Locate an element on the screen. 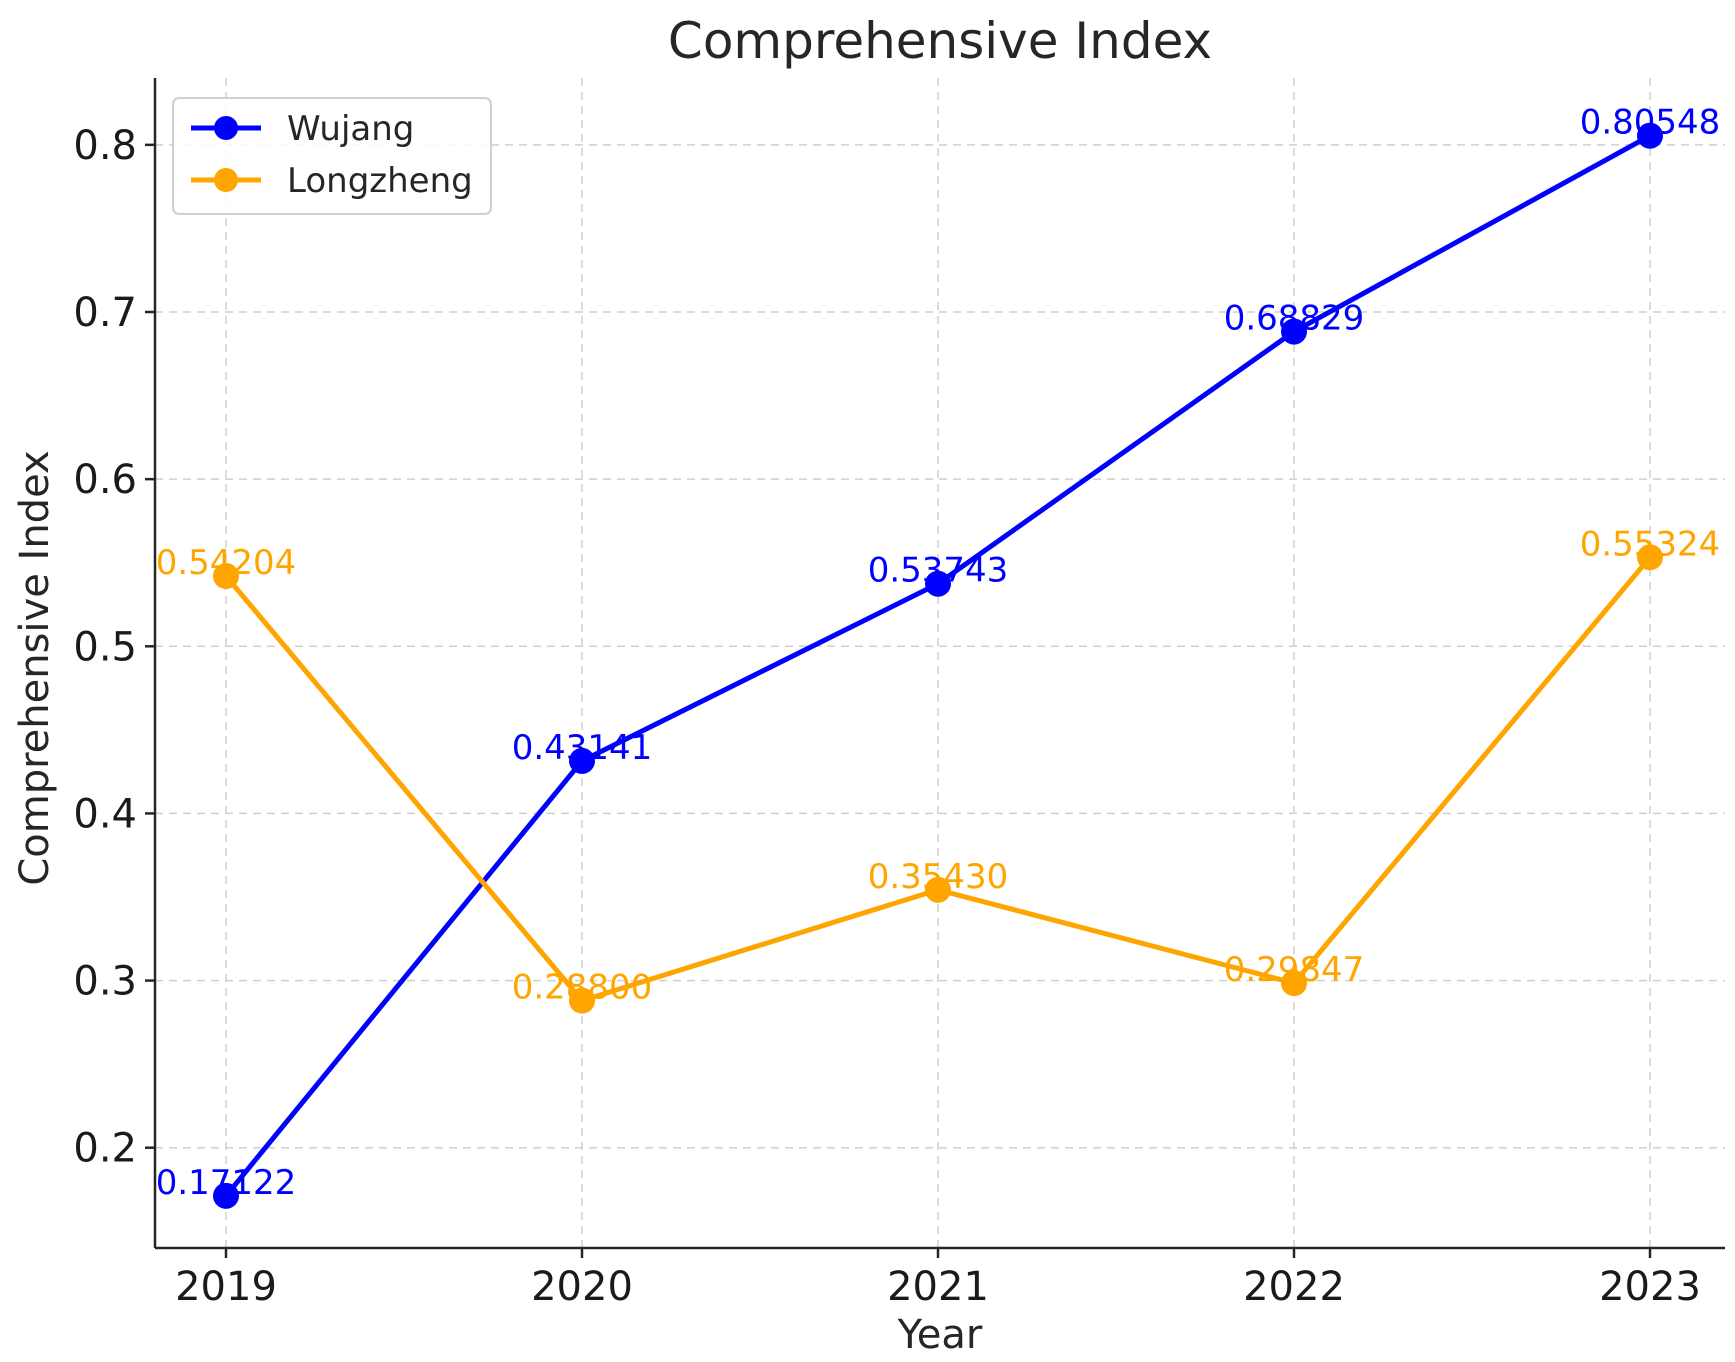 This screenshot has height=1362, width=1735. x-tick-label: 2019 is located at coordinates (226, 1287).